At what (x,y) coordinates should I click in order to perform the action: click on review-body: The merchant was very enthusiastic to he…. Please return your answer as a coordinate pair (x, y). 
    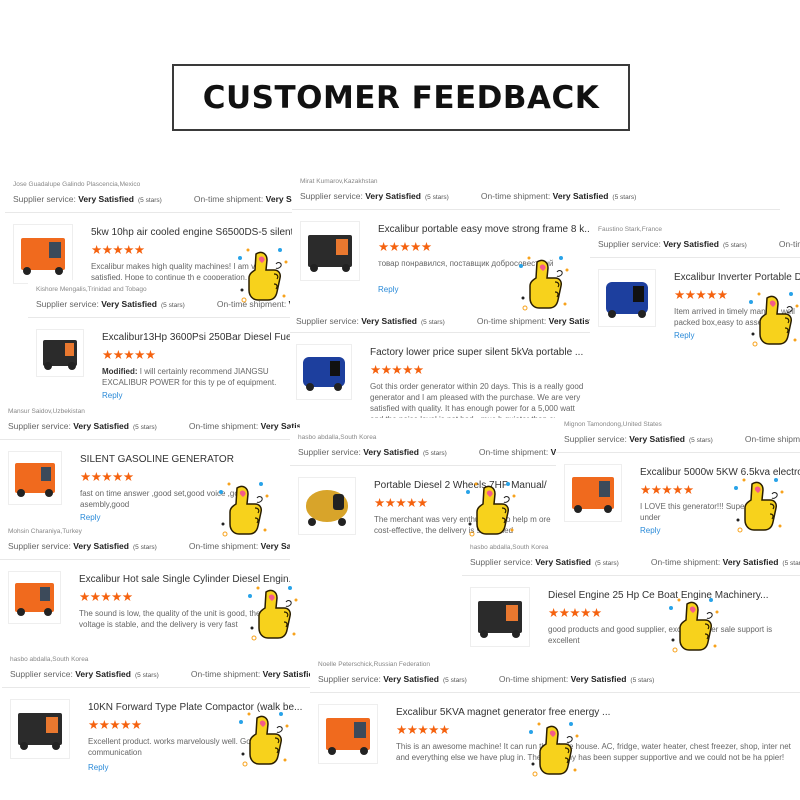
    Looking at the image, I should click on (462, 525).